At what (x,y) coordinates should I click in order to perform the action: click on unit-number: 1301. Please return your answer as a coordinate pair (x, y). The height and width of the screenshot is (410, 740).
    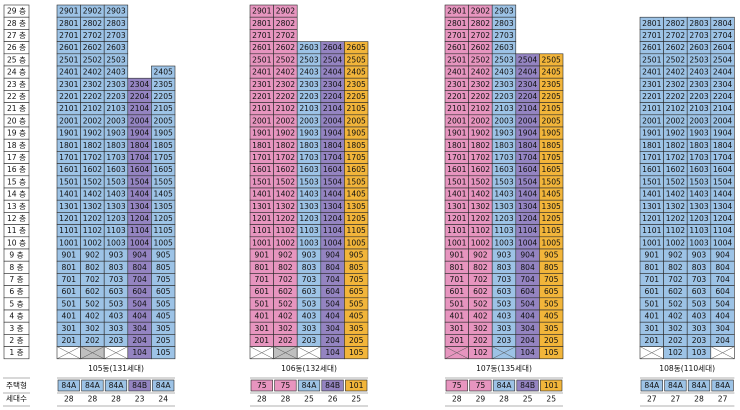
    Looking at the image, I should click on (68, 206).